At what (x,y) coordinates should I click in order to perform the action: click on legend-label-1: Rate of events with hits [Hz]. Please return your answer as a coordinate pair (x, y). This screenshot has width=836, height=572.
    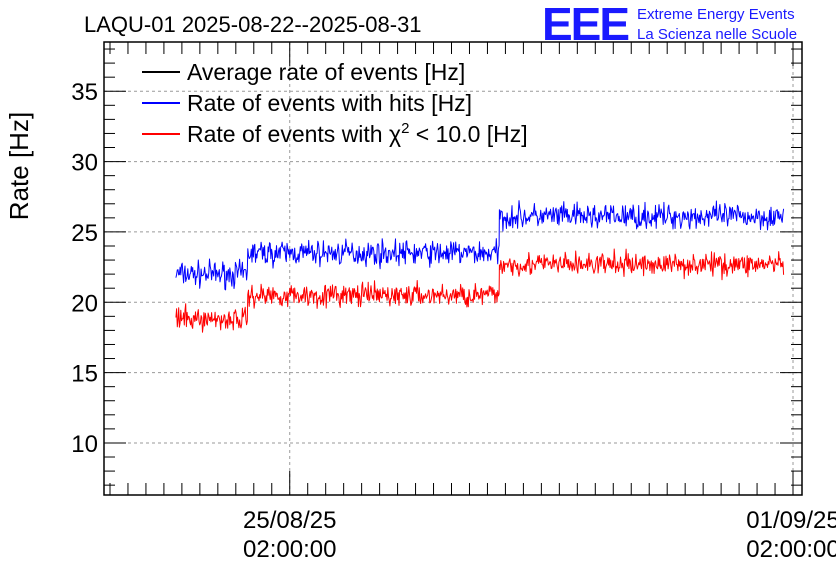
    Looking at the image, I should click on (329, 103).